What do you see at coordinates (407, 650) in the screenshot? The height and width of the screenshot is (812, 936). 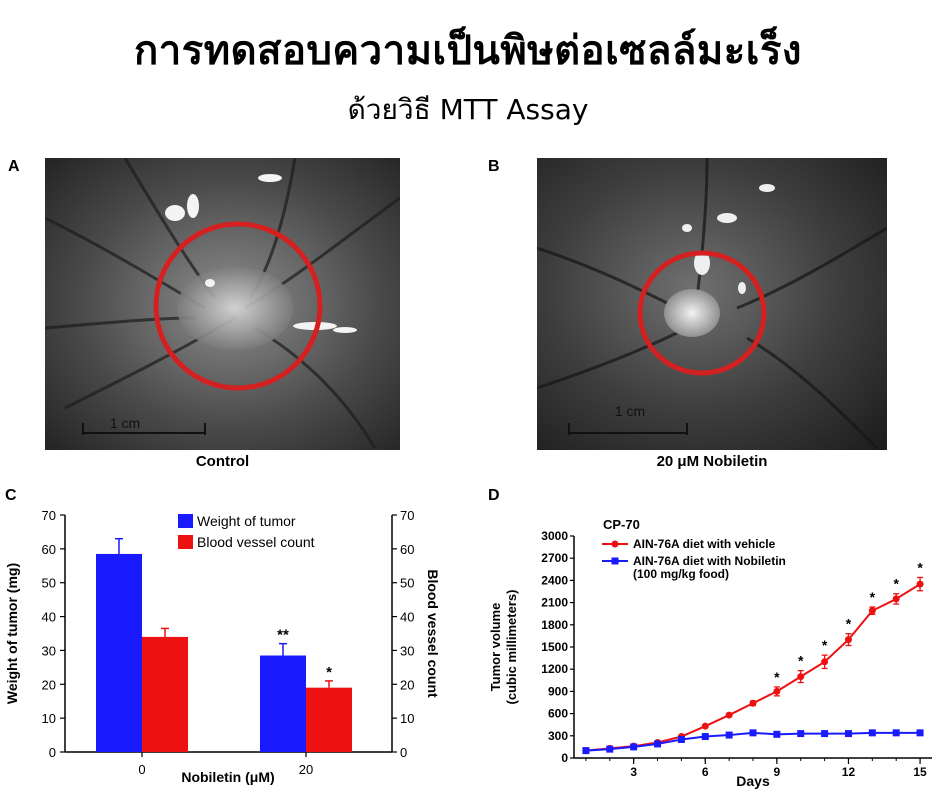 I see `y-tick-label-right: 30` at bounding box center [407, 650].